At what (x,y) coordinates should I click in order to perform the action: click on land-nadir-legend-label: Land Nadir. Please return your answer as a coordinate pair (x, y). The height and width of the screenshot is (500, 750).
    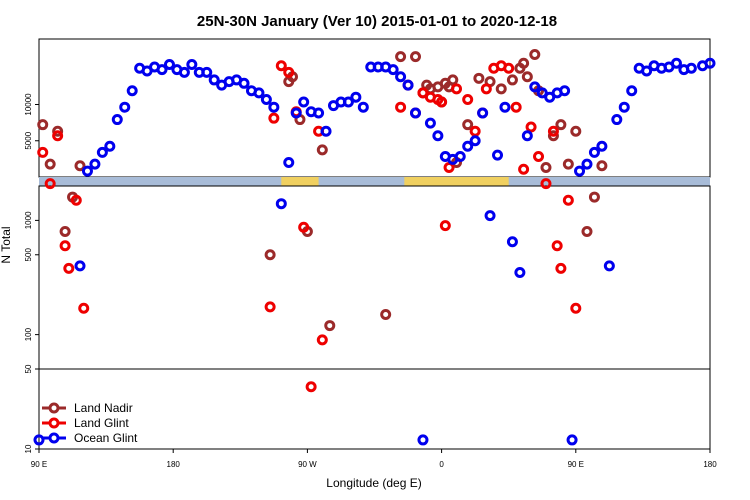
    Looking at the image, I should click on (103, 408).